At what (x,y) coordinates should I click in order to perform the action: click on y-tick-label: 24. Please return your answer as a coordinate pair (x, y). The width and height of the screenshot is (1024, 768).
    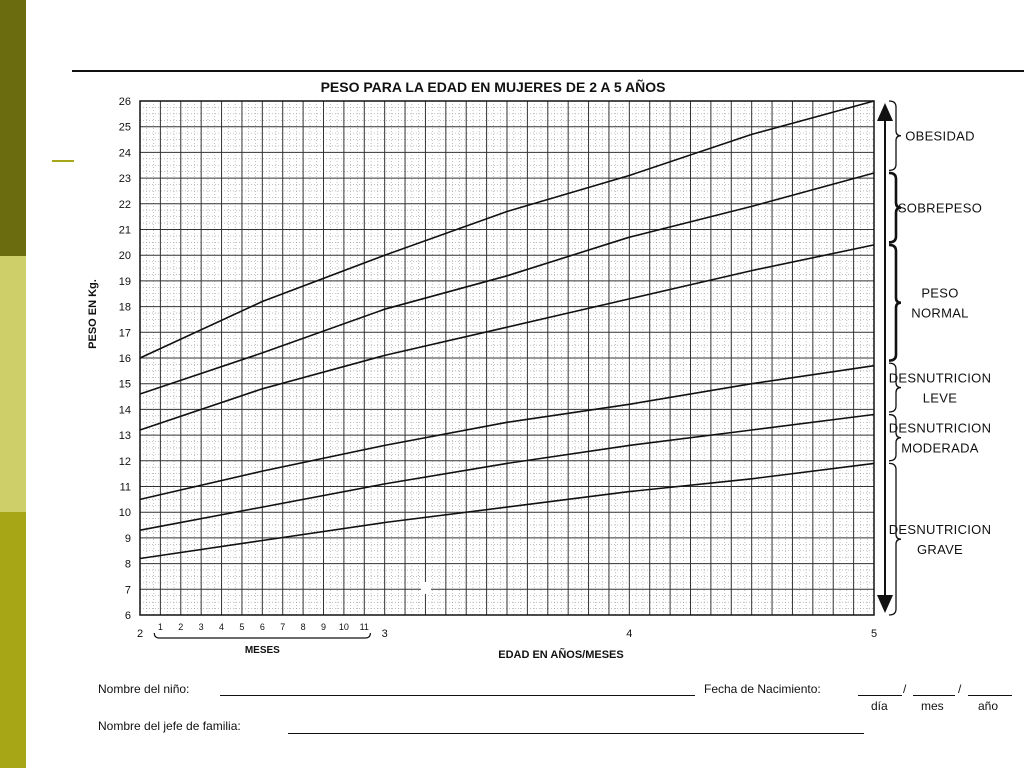
    Looking at the image, I should click on (125, 153).